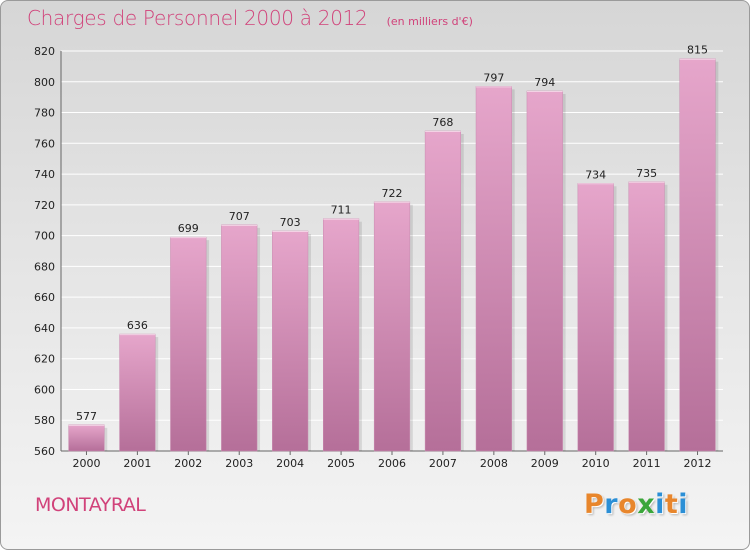 Image resolution: width=750 pixels, height=550 pixels. Describe the element at coordinates (188, 463) in the screenshot. I see `x-tick-label: 2002` at that location.